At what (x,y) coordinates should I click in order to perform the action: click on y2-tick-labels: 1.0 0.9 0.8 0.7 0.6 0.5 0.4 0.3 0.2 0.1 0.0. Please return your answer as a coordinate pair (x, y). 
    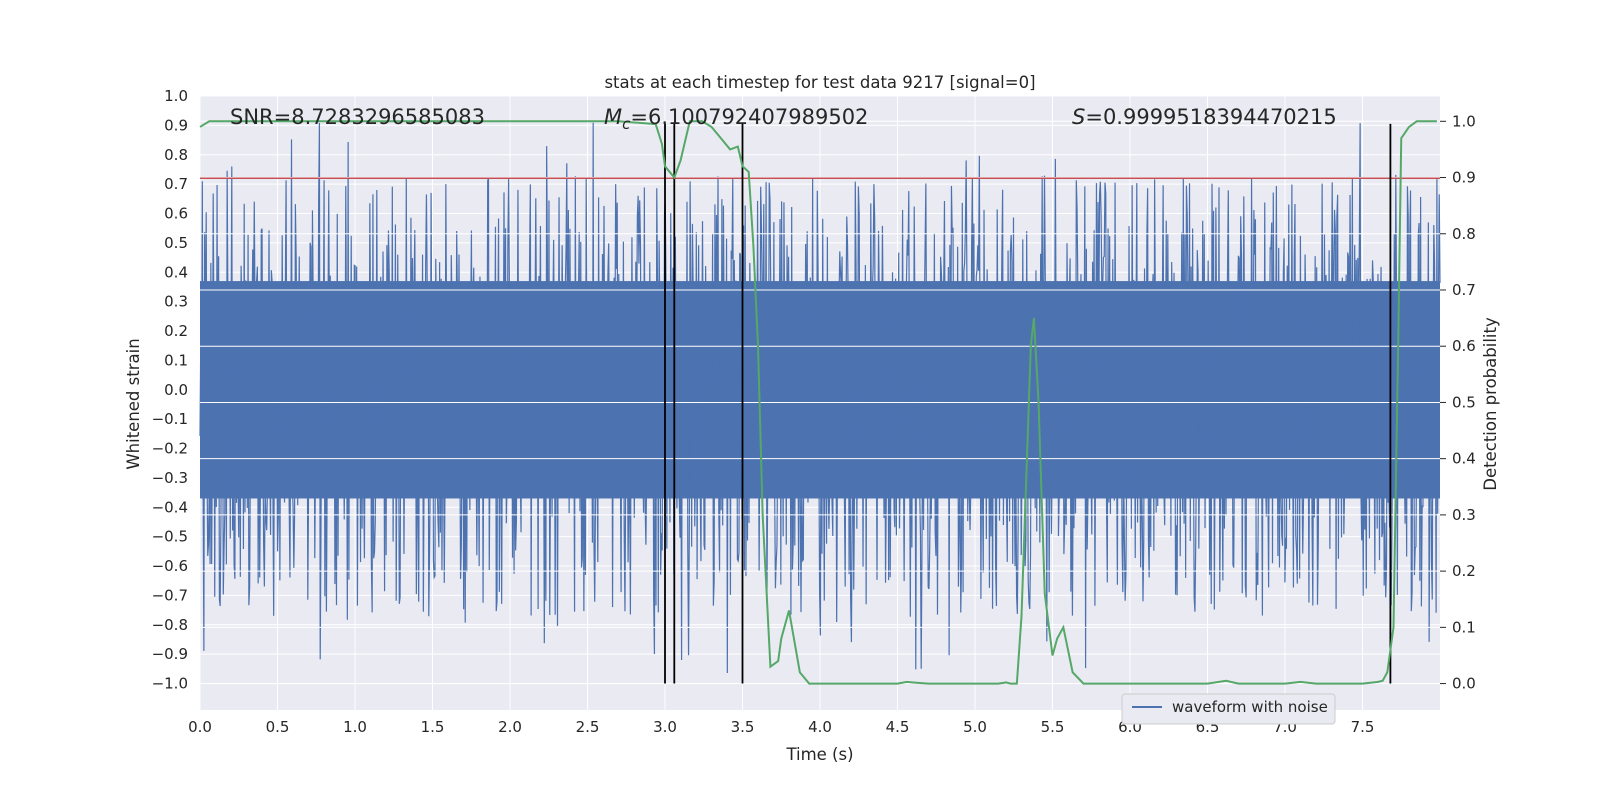
    Looking at the image, I should click on (1458, 402).